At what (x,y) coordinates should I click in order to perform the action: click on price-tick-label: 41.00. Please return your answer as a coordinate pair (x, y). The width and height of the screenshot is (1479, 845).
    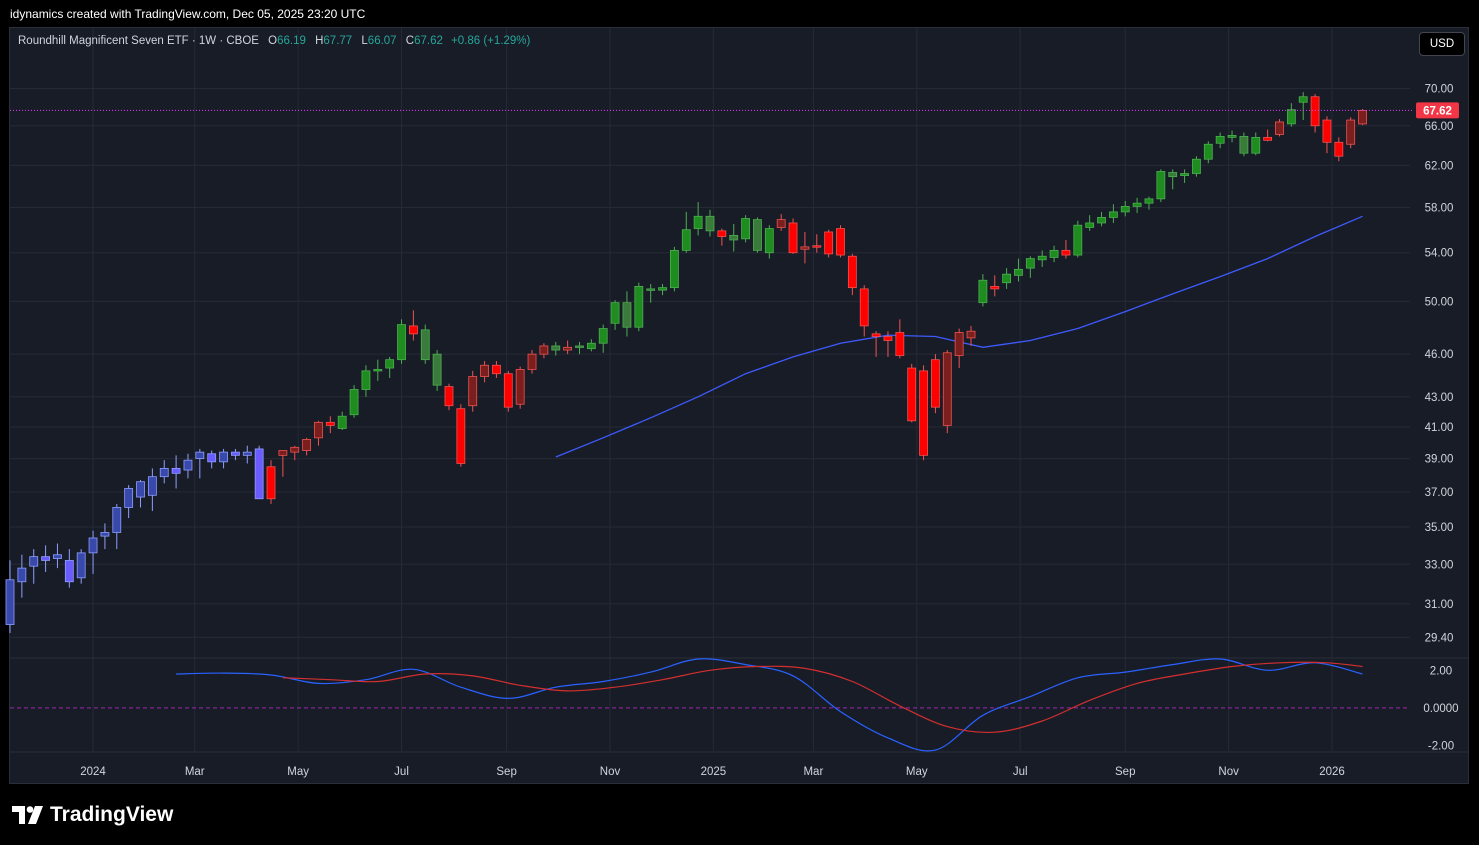
    Looking at the image, I should click on (1439, 428).